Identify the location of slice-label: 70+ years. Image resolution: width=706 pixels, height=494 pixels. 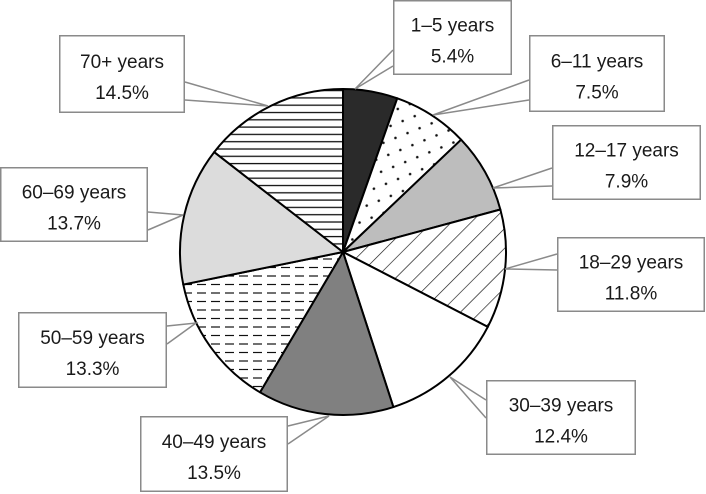
(122, 62).